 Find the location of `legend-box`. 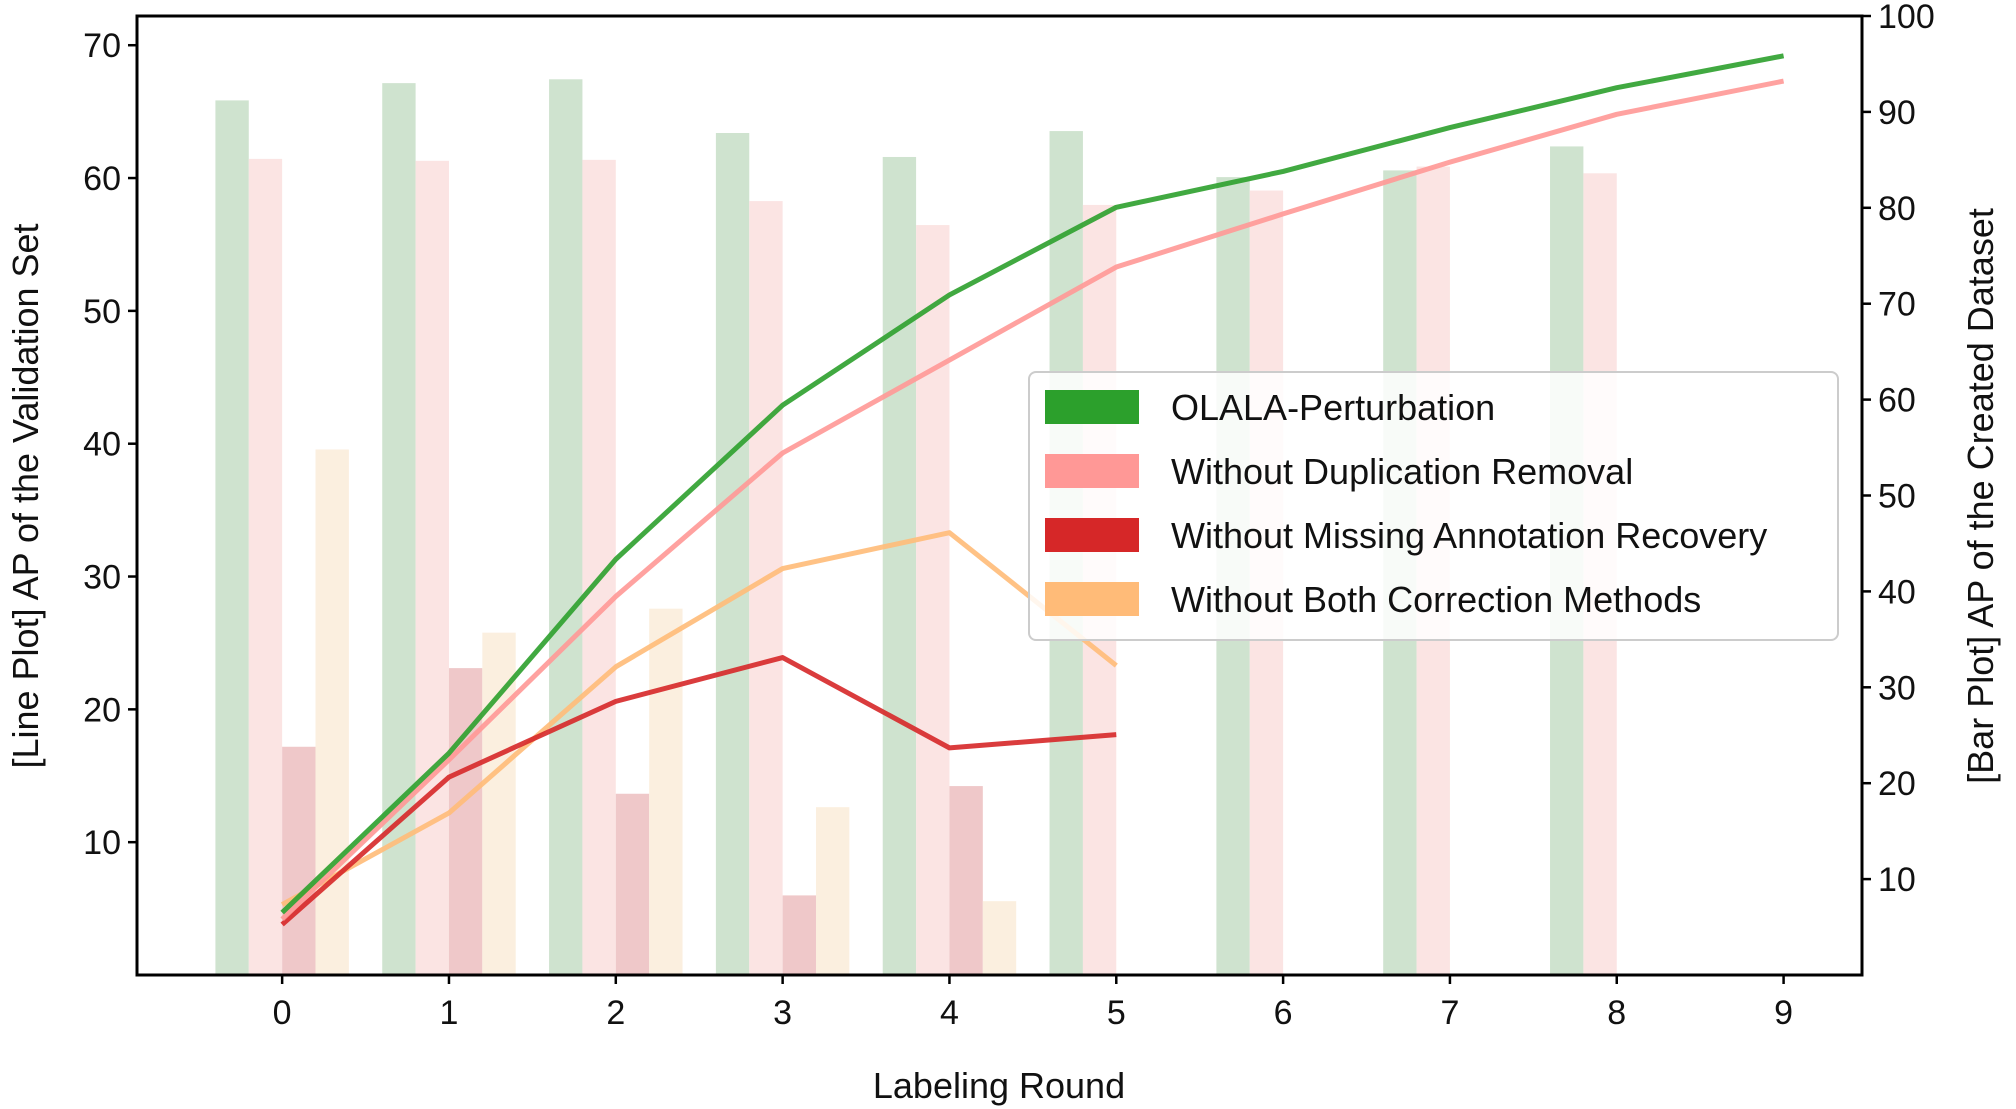

legend-box is located at coordinates (1433, 506).